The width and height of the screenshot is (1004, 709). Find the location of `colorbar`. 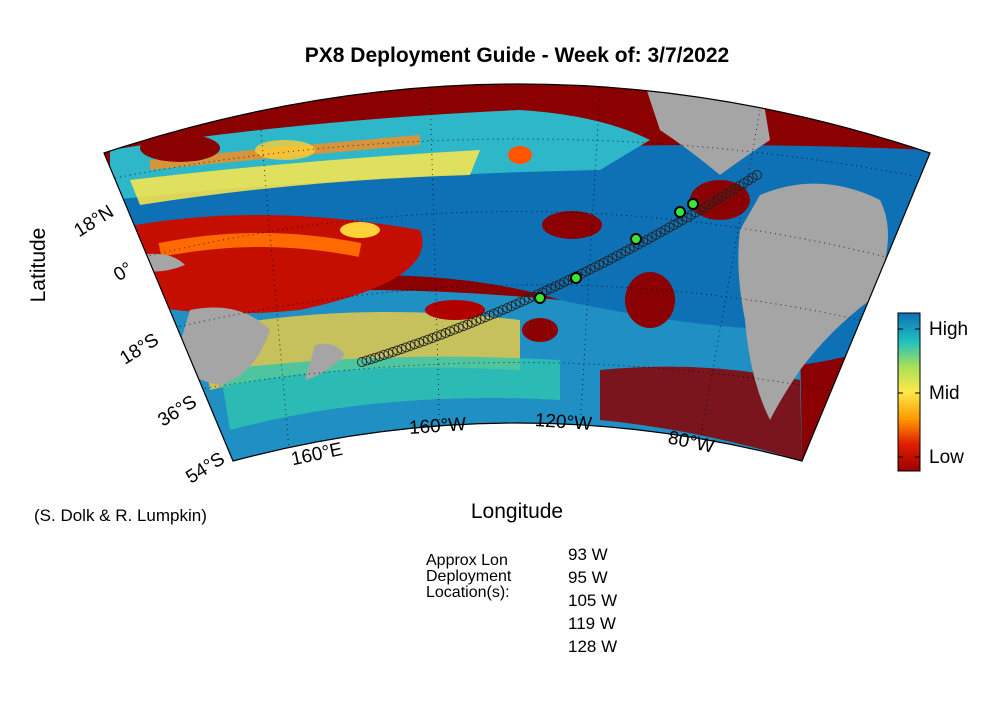

colorbar is located at coordinates (909, 392).